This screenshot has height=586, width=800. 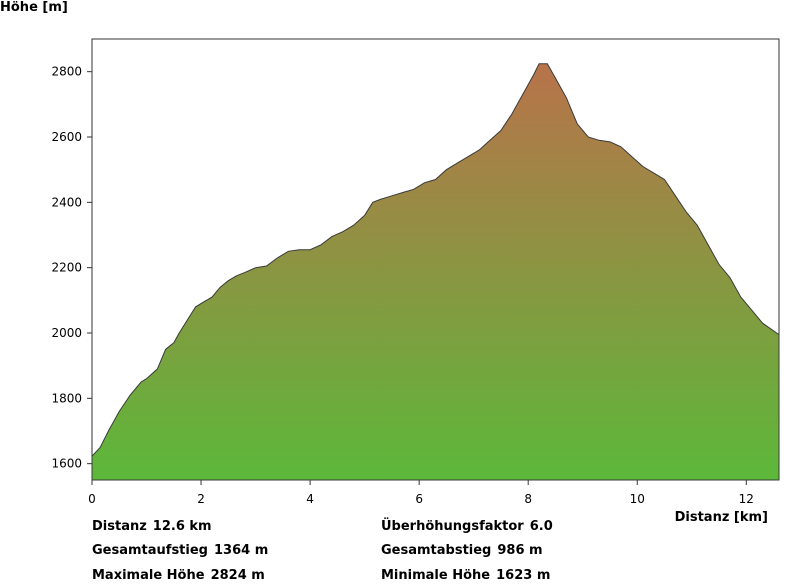 What do you see at coordinates (148, 575) in the screenshot?
I see `stat-label: Maximale Höhe` at bounding box center [148, 575].